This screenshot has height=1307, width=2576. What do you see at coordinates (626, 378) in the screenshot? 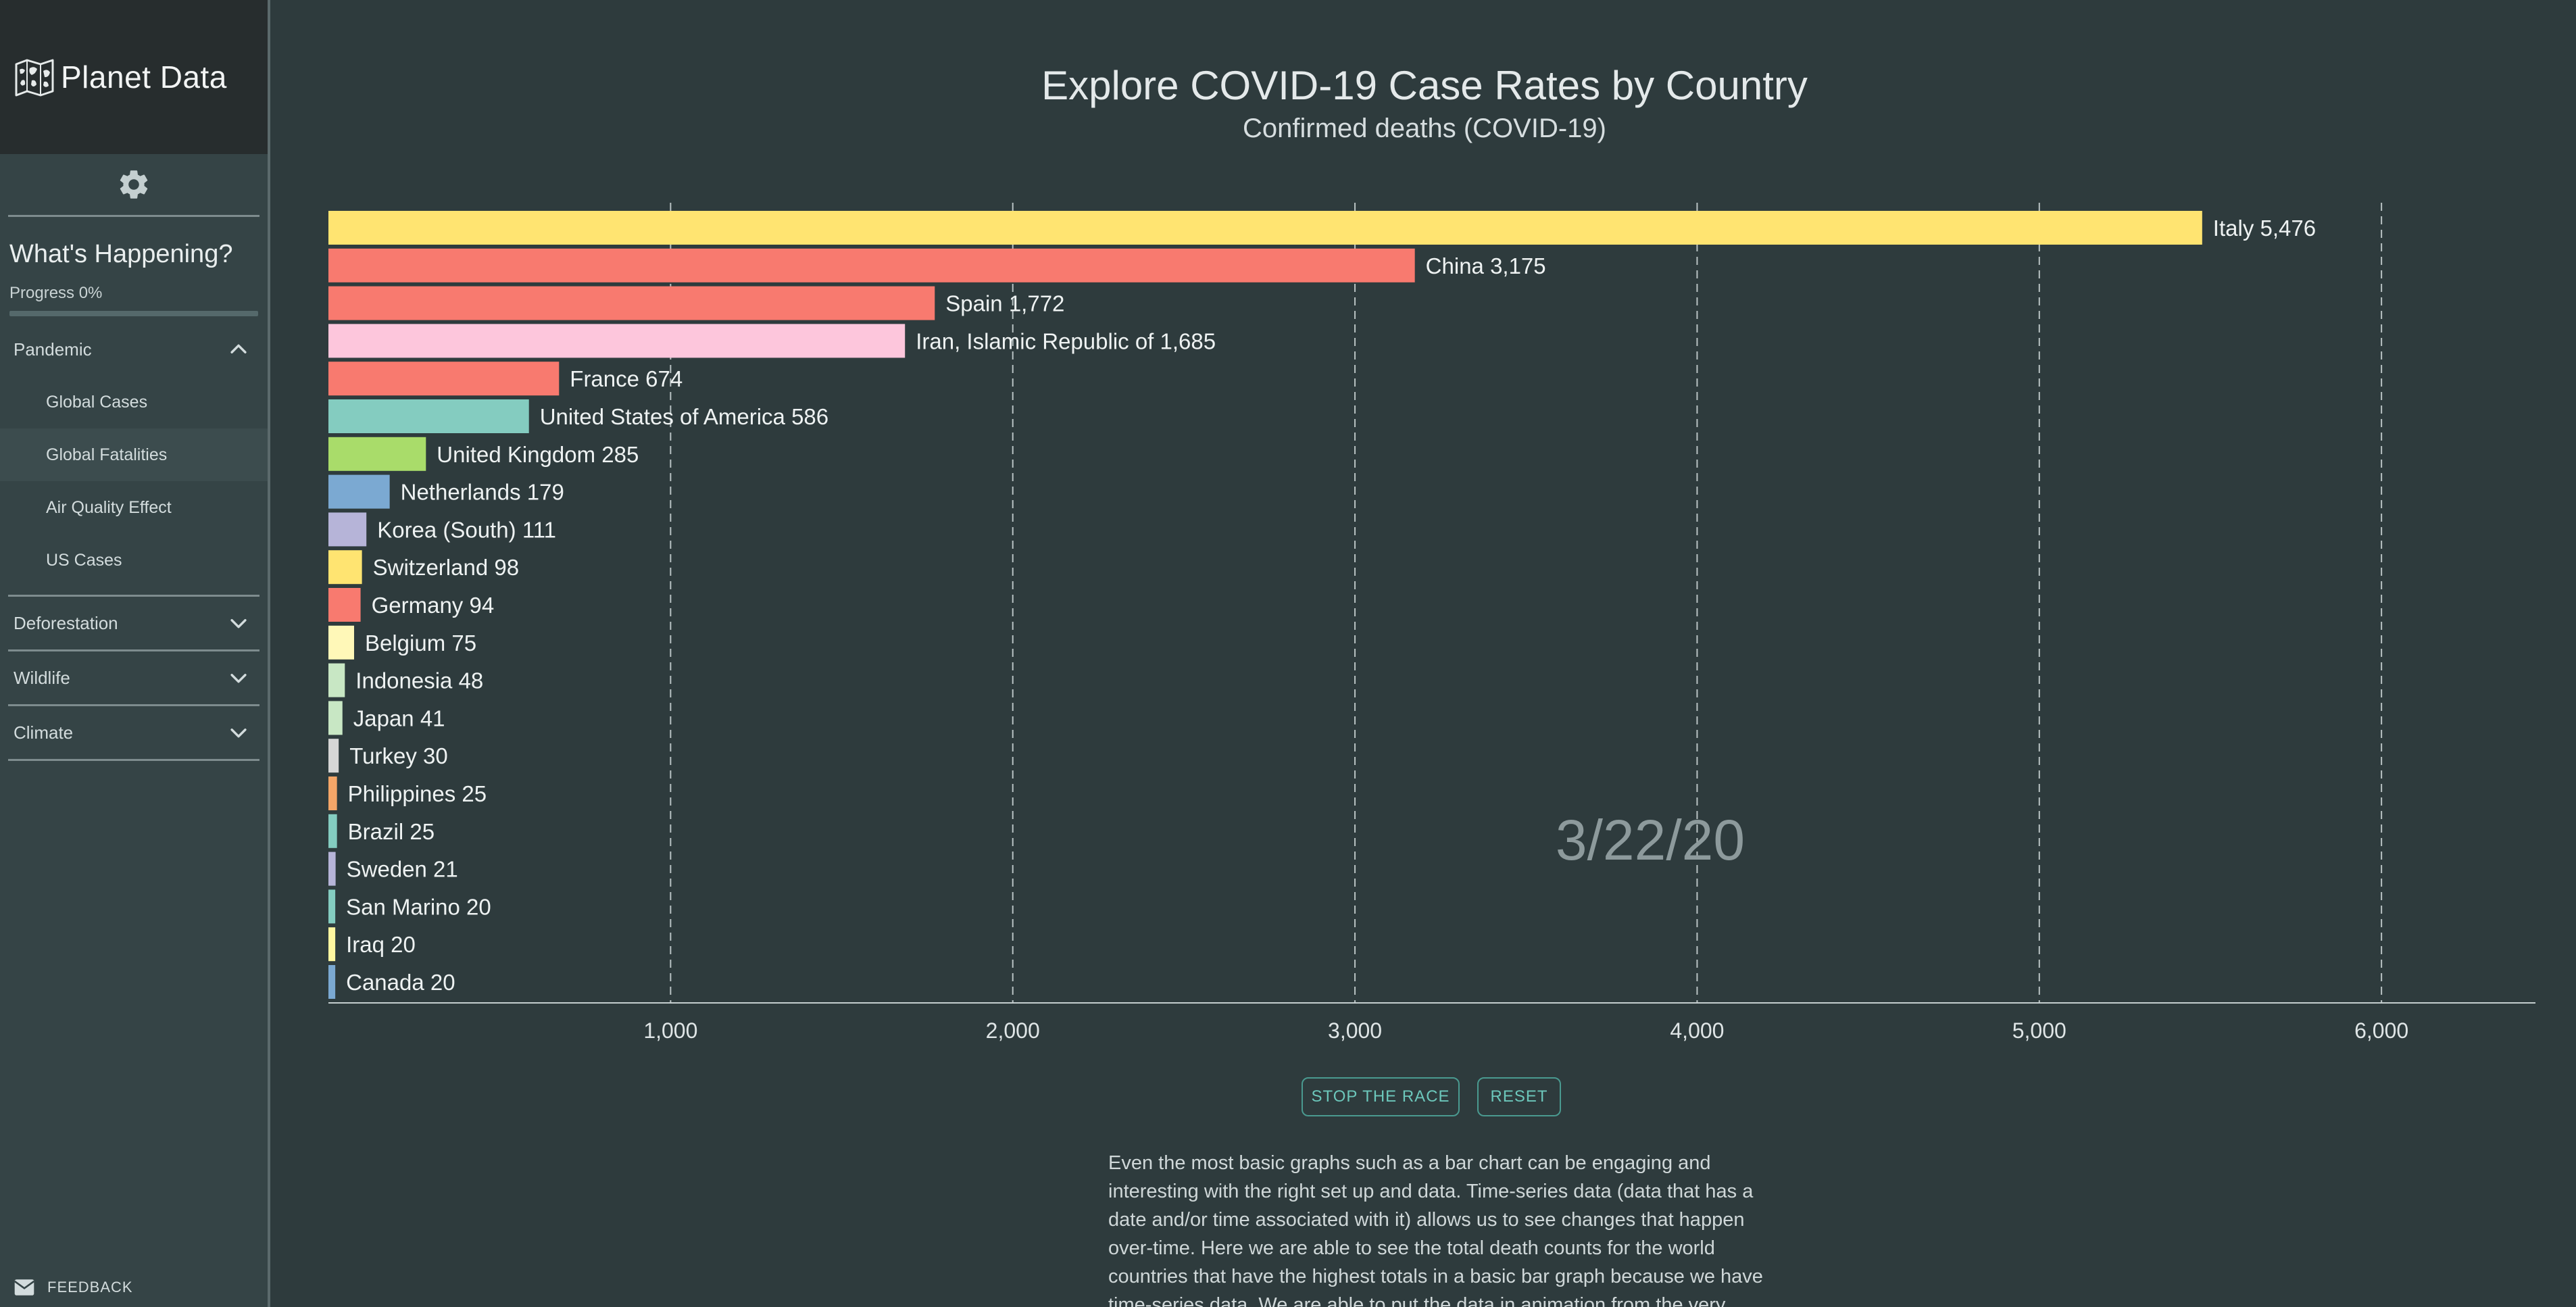
I see `bar-label: France 674` at bounding box center [626, 378].